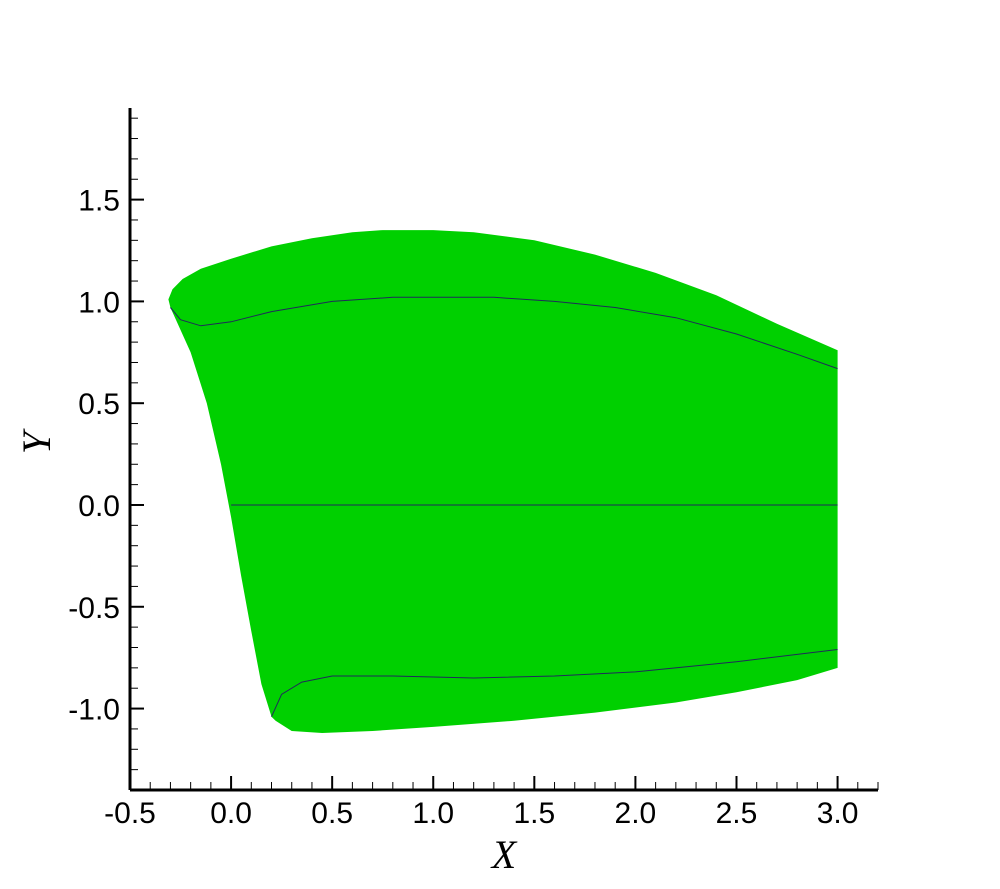  What do you see at coordinates (534, 813) in the screenshot?
I see `x-tick-label: 1.5` at bounding box center [534, 813].